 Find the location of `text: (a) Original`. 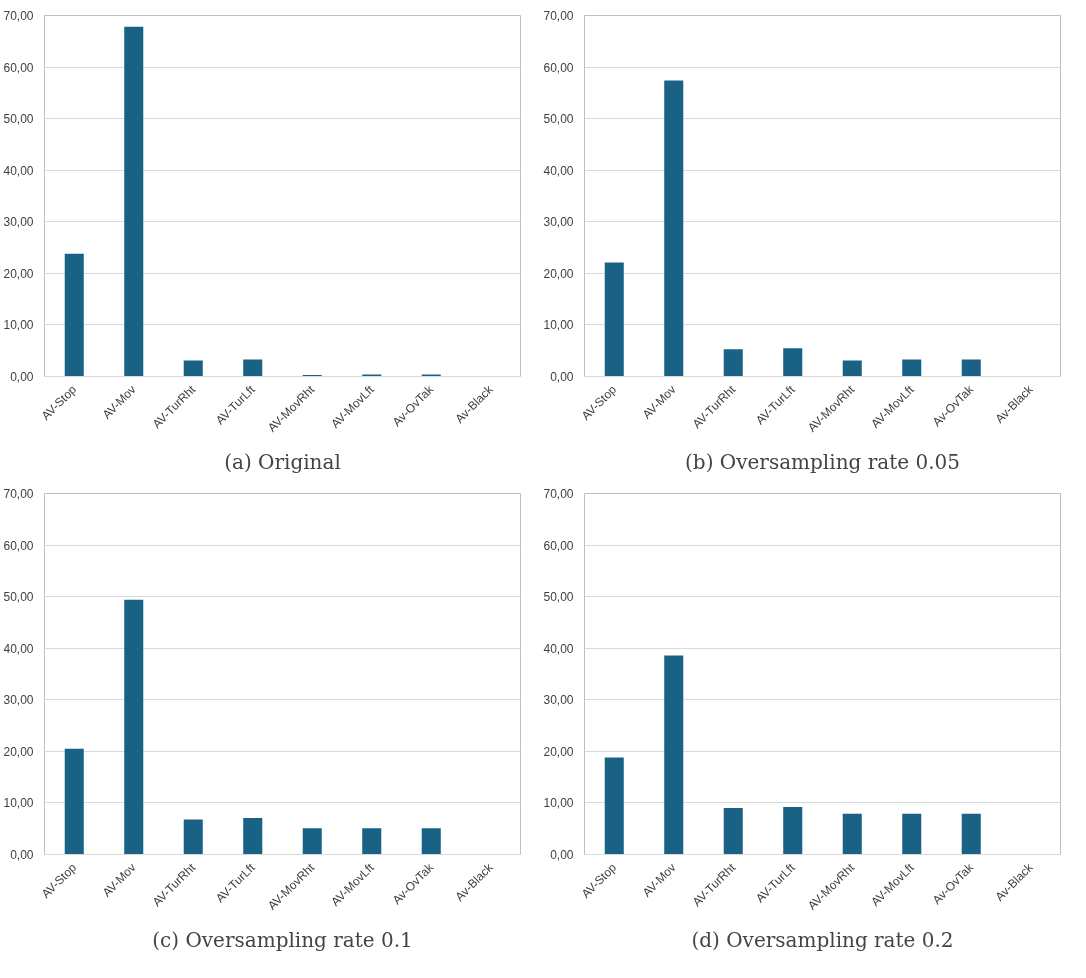

text: (a) Original is located at coordinates (282, 461).